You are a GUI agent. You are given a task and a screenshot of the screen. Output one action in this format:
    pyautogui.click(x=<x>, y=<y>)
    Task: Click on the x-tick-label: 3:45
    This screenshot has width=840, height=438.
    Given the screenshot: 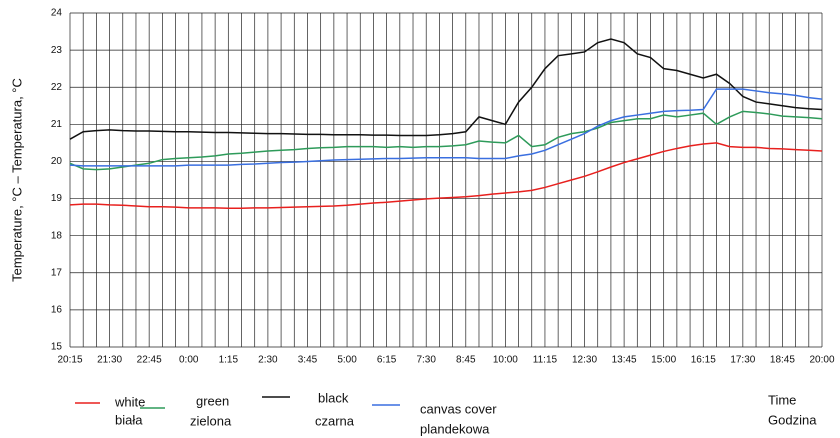 What is the action you would take?
    pyautogui.click(x=308, y=360)
    